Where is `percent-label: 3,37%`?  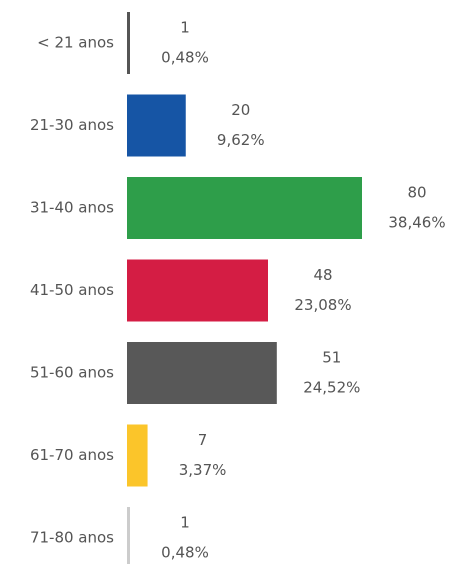
percent-label: 3,37% is located at coordinates (203, 470).